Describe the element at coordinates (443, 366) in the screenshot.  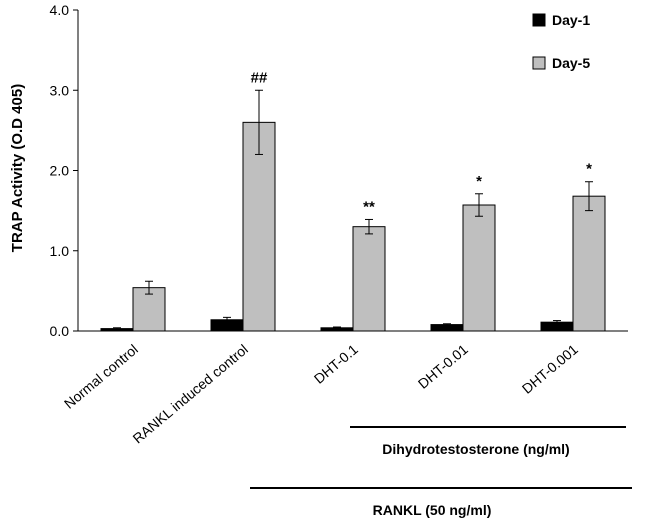
I see `x-tick-label-3: DHT-0.01` at that location.